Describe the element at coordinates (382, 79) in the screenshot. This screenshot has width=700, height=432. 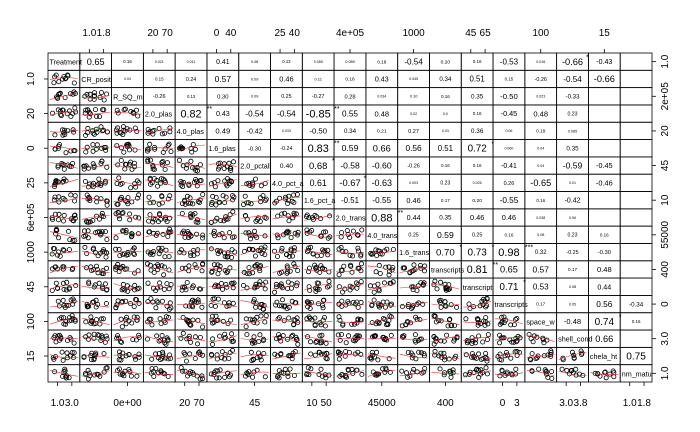
I see `correlation-label: 0.43` at that location.